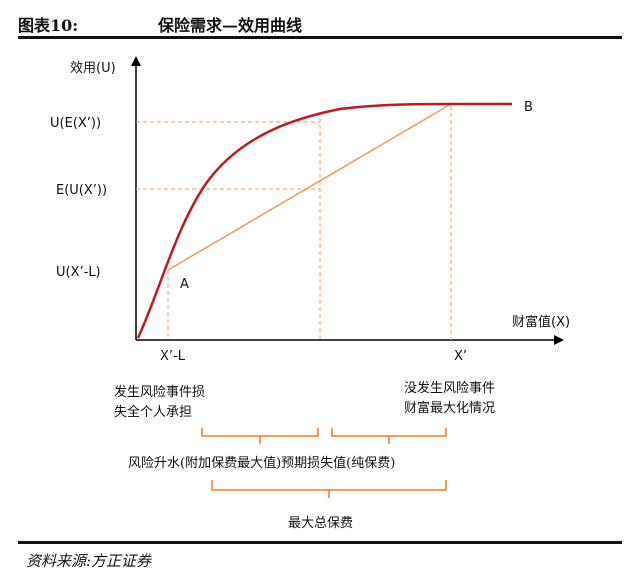  What do you see at coordinates (153, 412) in the screenshot?
I see `note-loss-line2: 失全个人承担` at bounding box center [153, 412].